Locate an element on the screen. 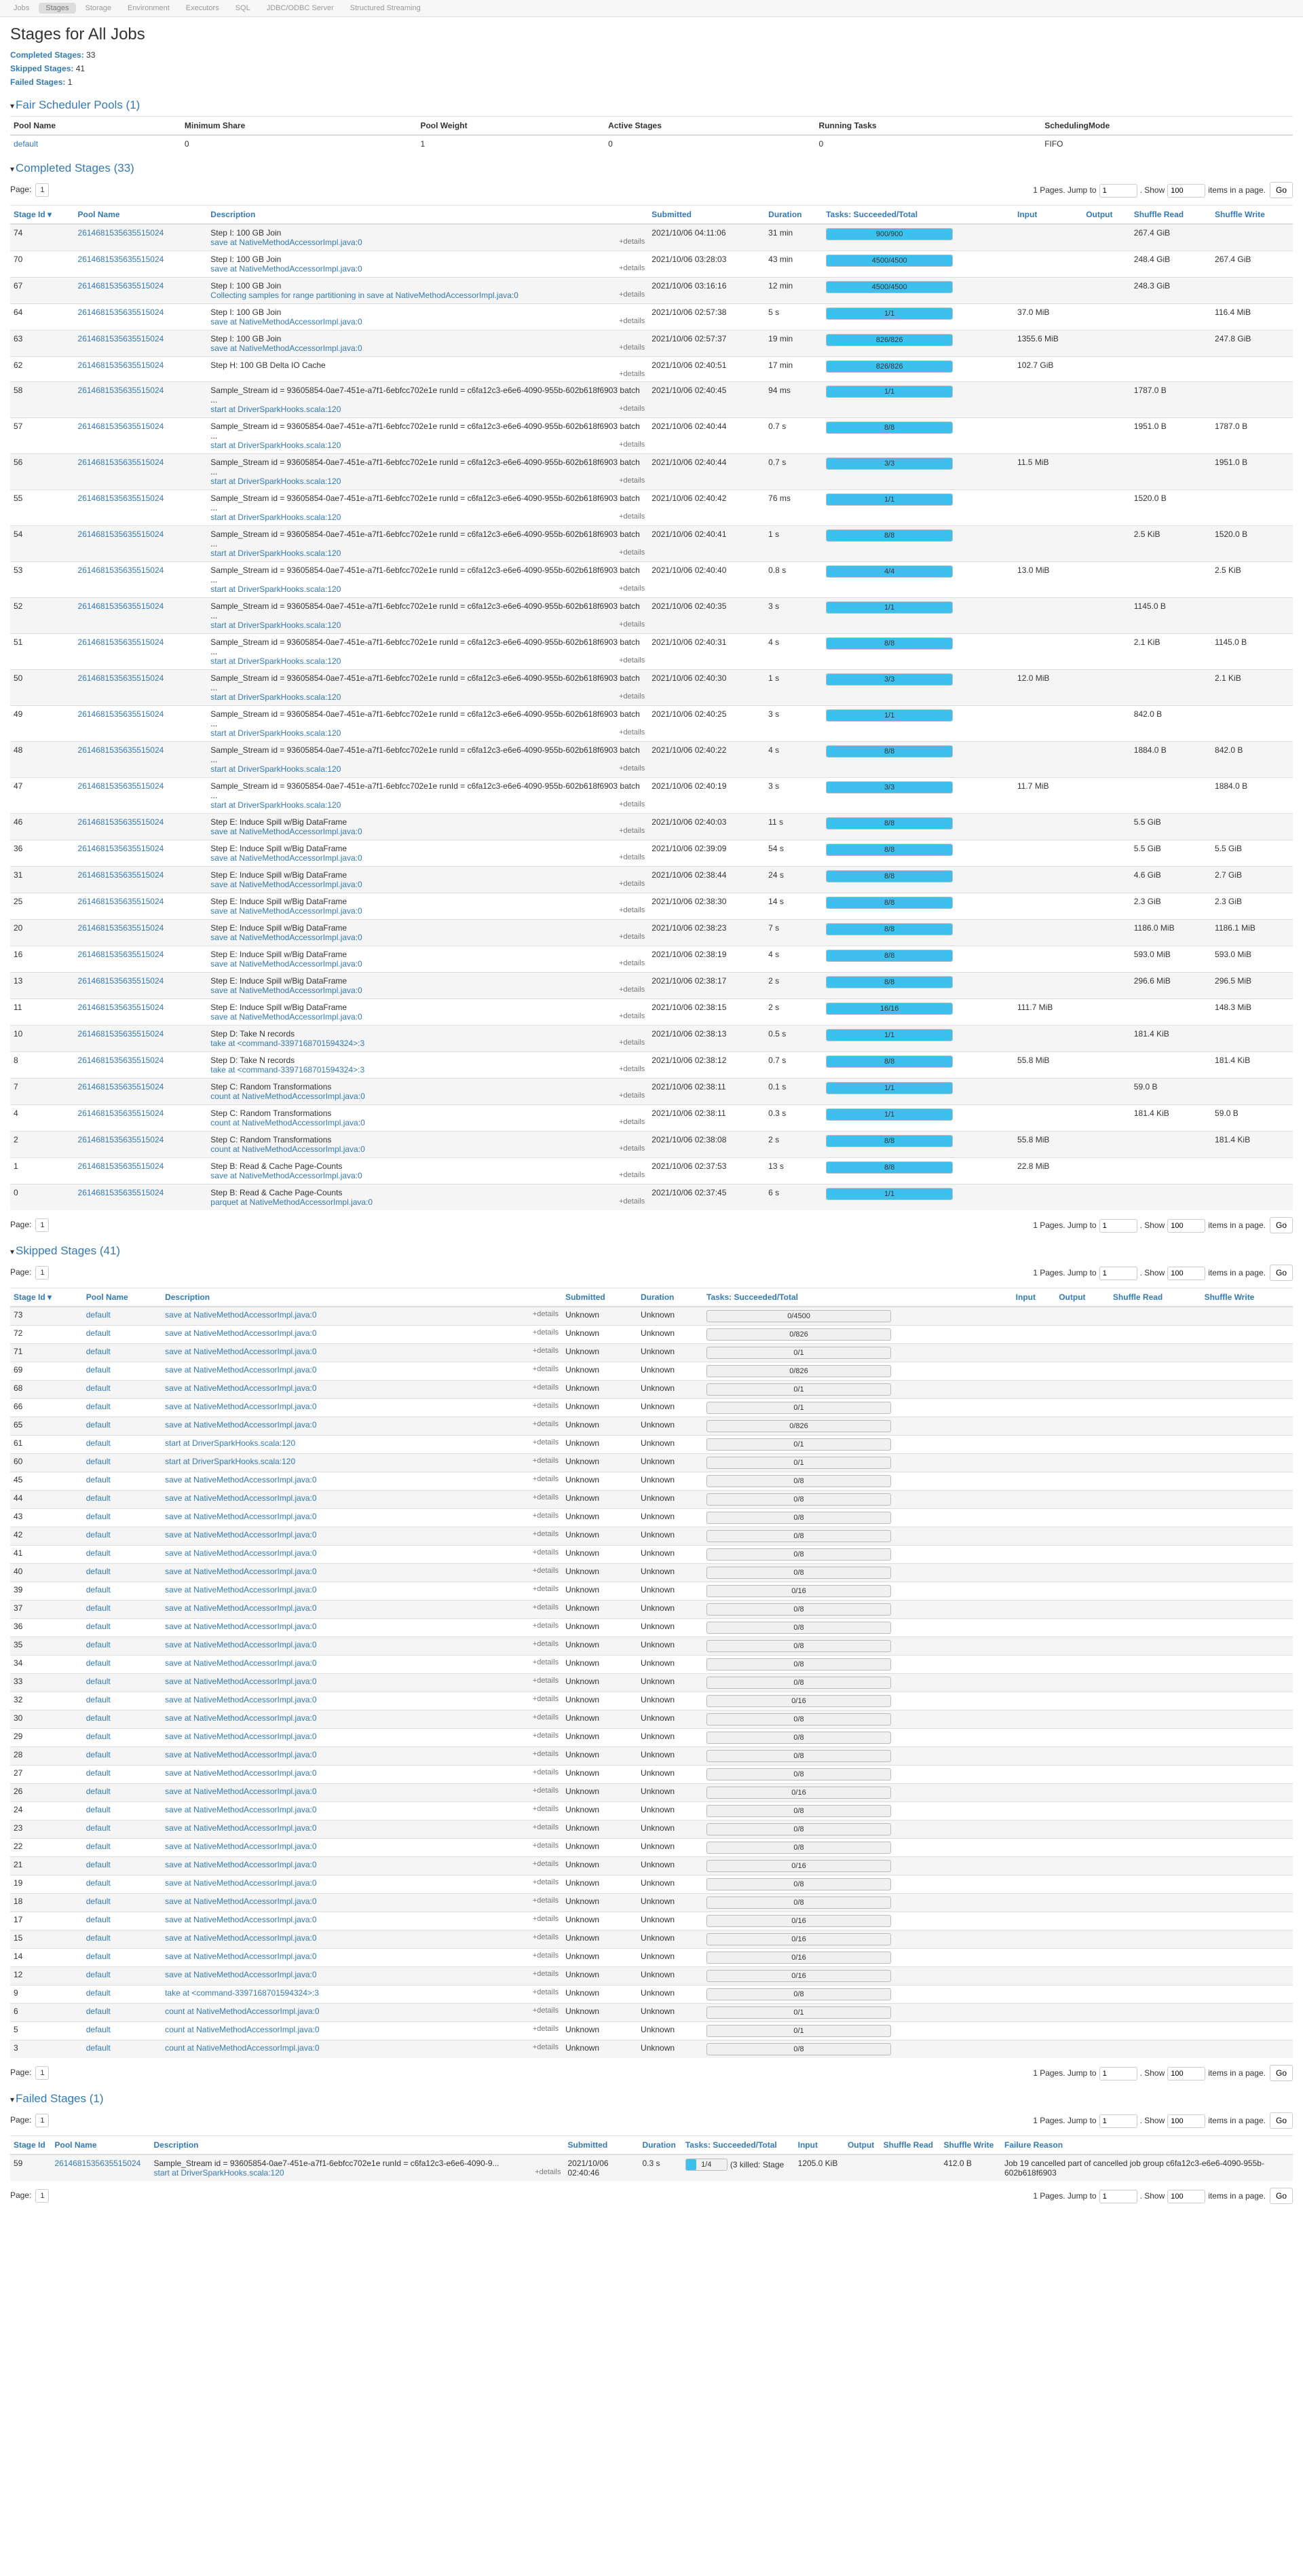  stage-link: count at NativeMethodAccessorImpl.java:0 is located at coordinates (287, 1149).